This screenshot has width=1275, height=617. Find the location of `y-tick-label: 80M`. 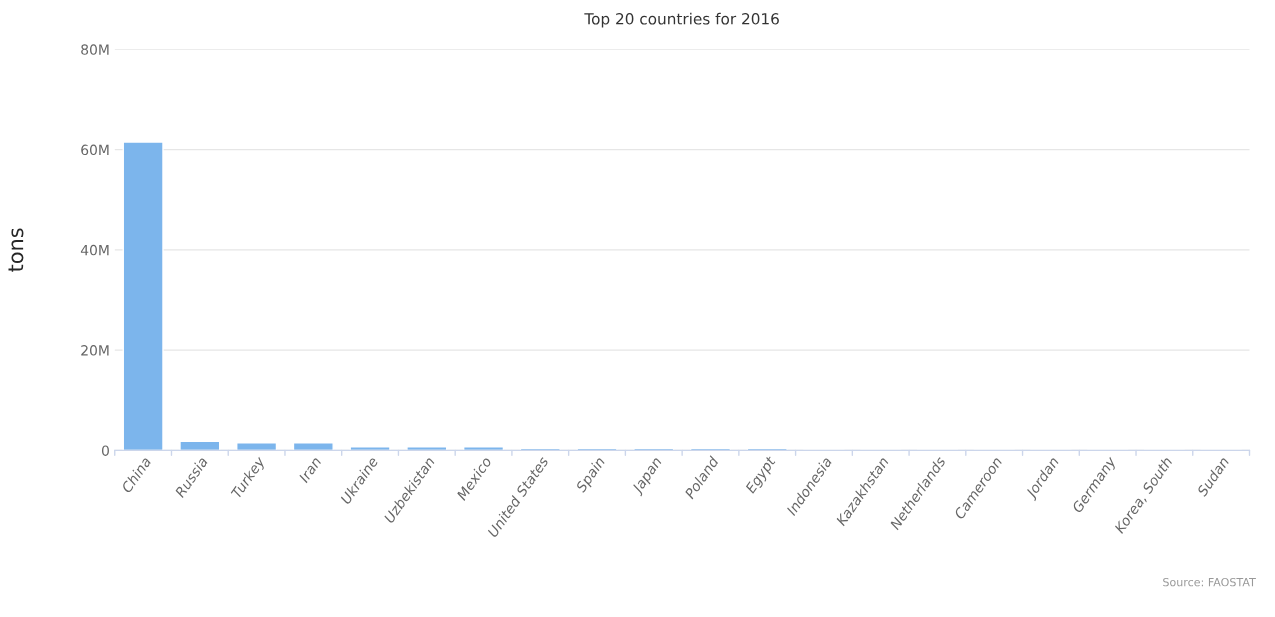

y-tick-label: 80M is located at coordinates (95, 49).